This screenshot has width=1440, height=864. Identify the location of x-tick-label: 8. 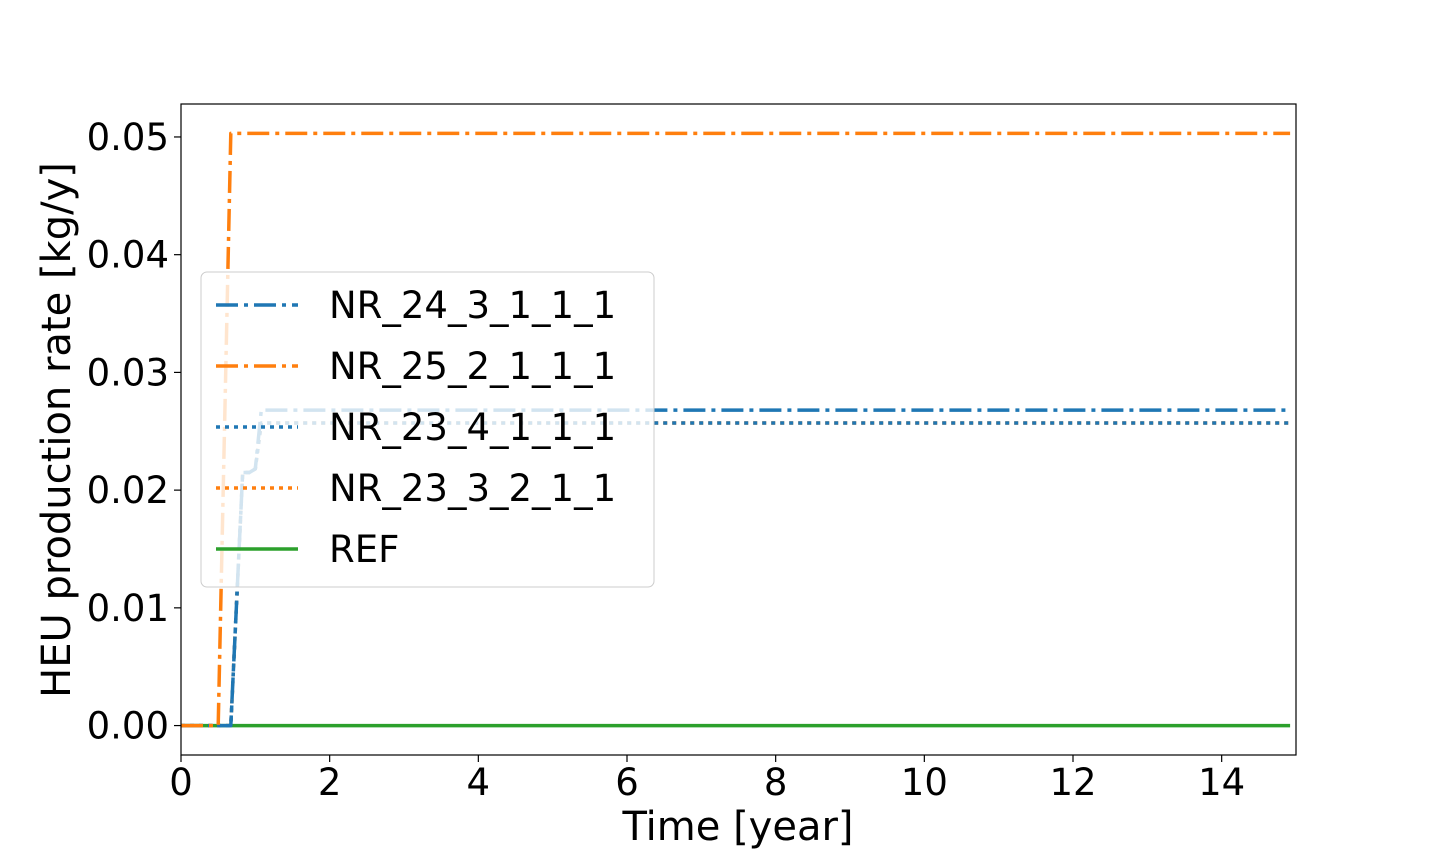
(776, 782).